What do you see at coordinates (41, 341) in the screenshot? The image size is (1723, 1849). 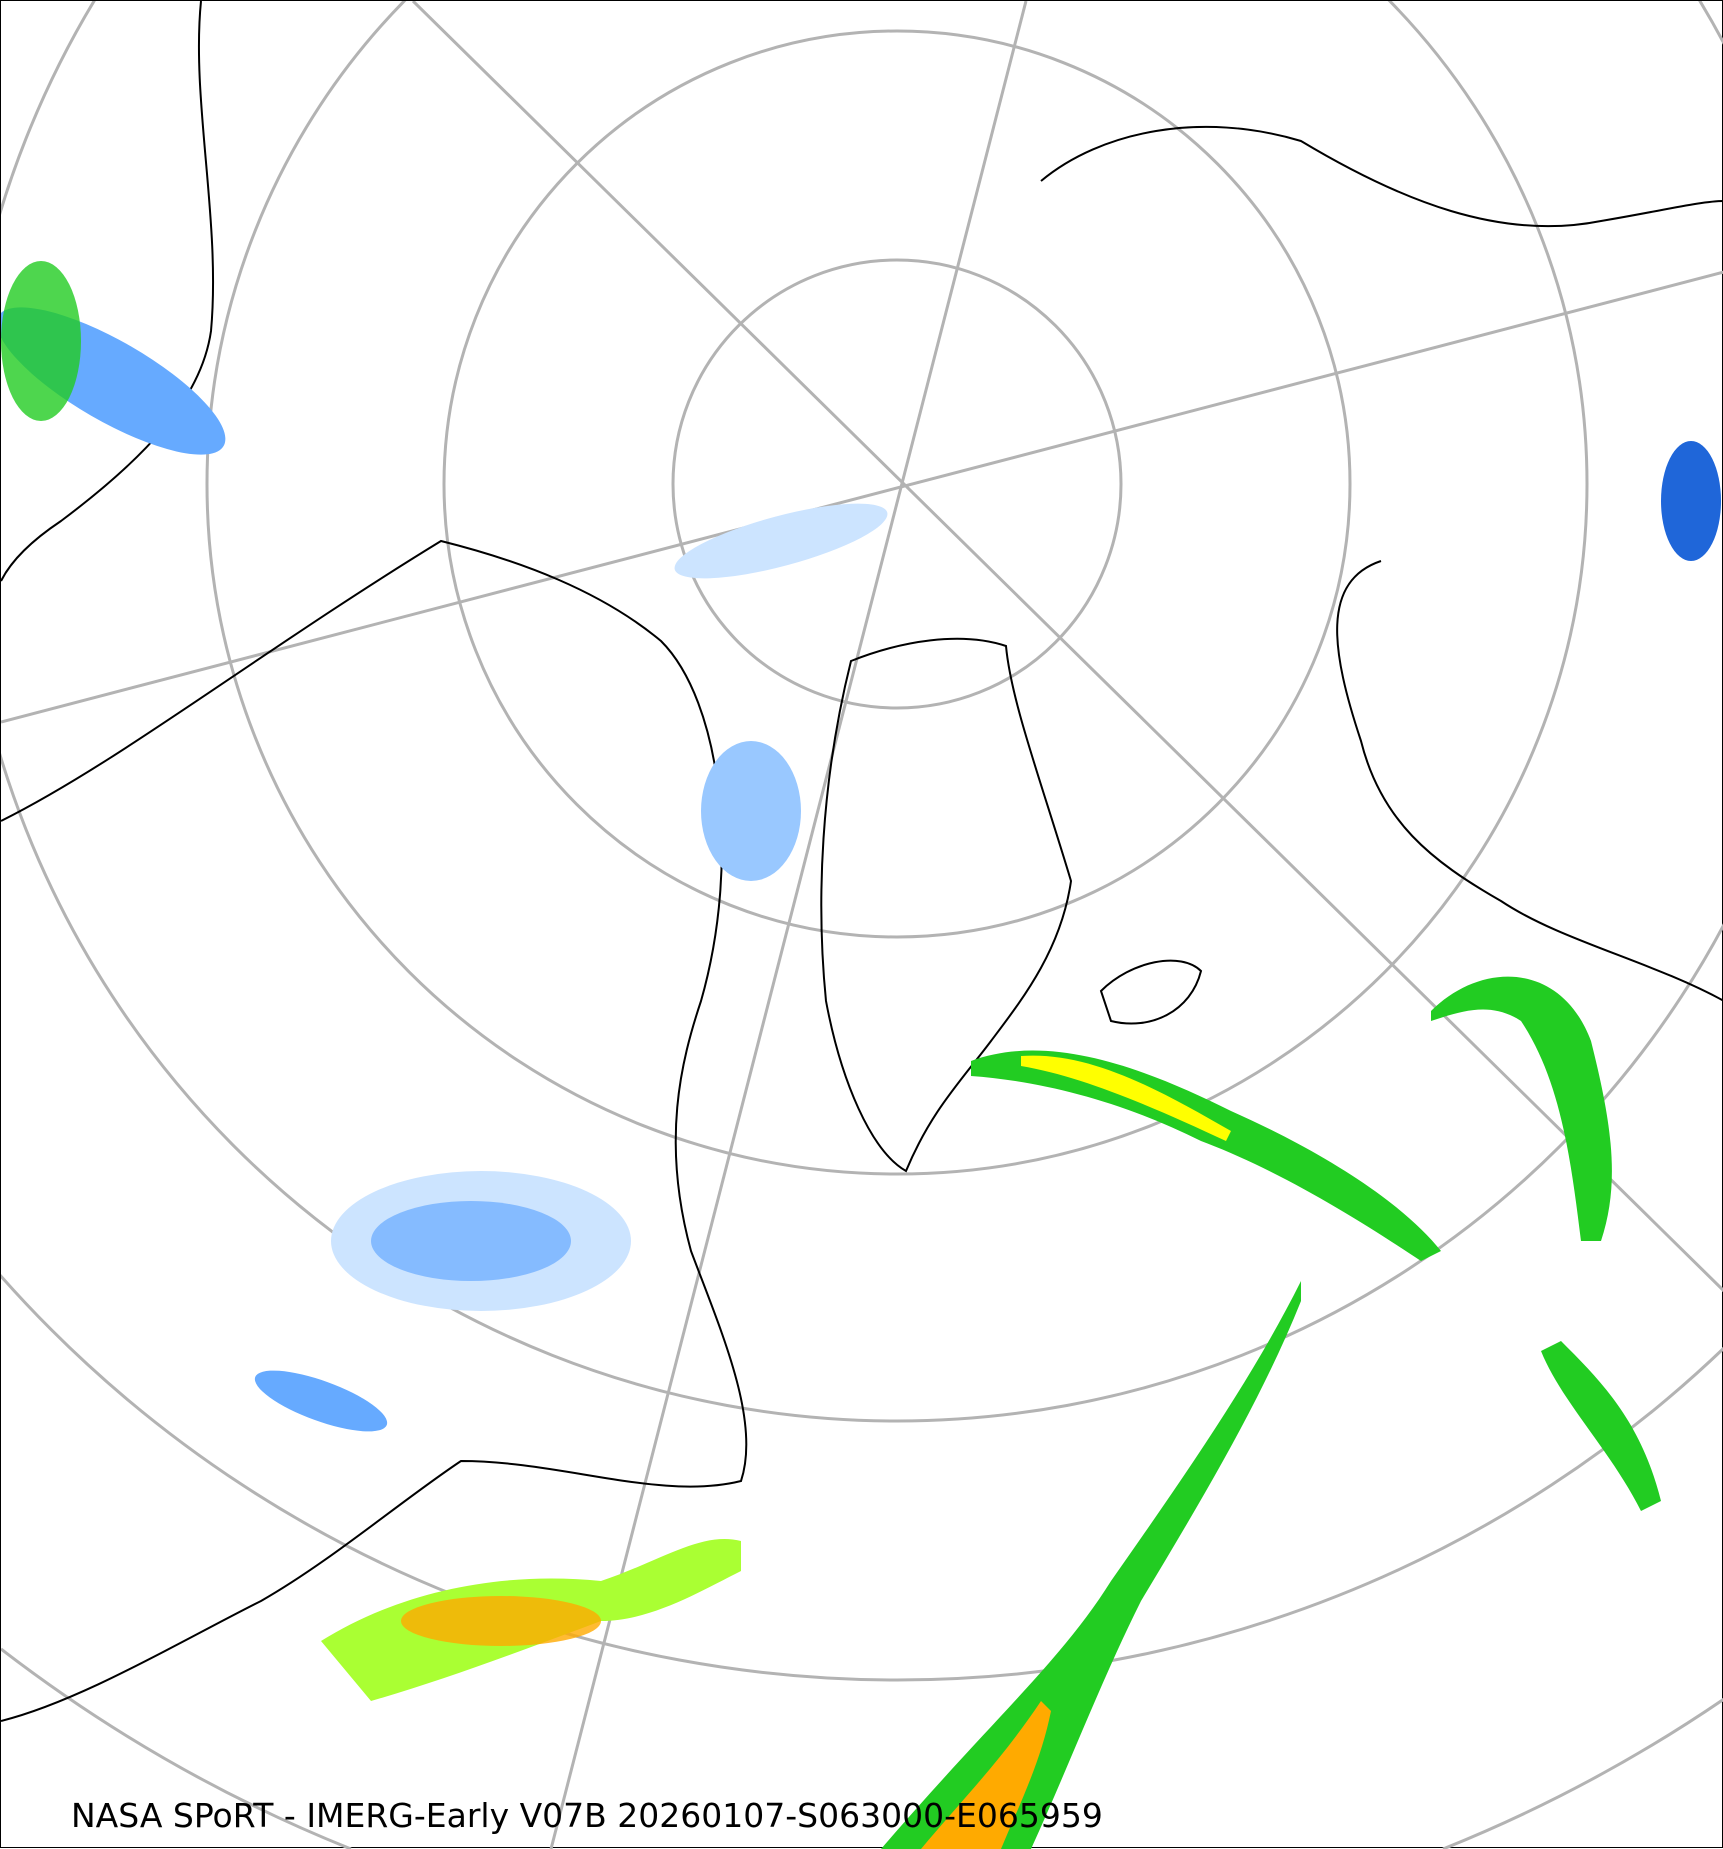 I see `precip-alaska` at bounding box center [41, 341].